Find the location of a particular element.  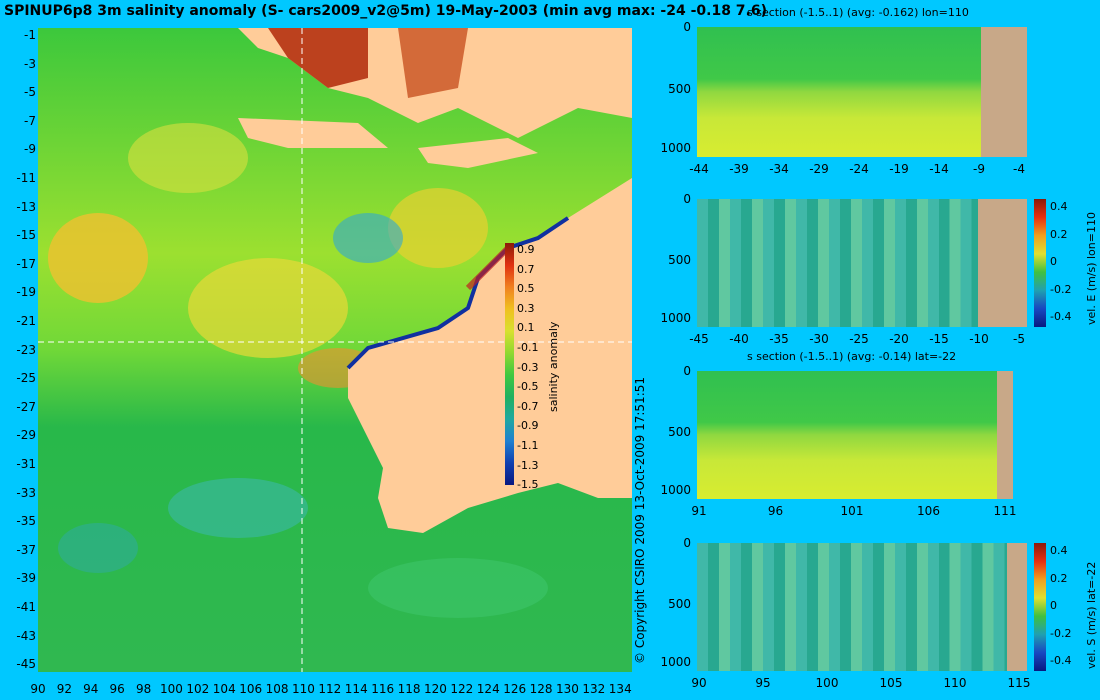

colorbar-tick-label: -0.5 is located at coordinates (528, 387).